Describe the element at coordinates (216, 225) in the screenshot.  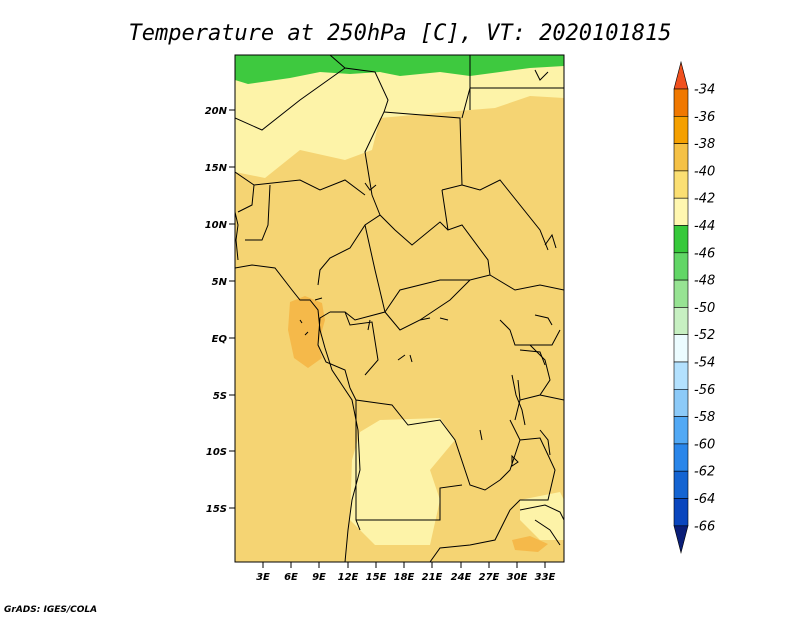
I see `lat-tick-label: 10N` at that location.